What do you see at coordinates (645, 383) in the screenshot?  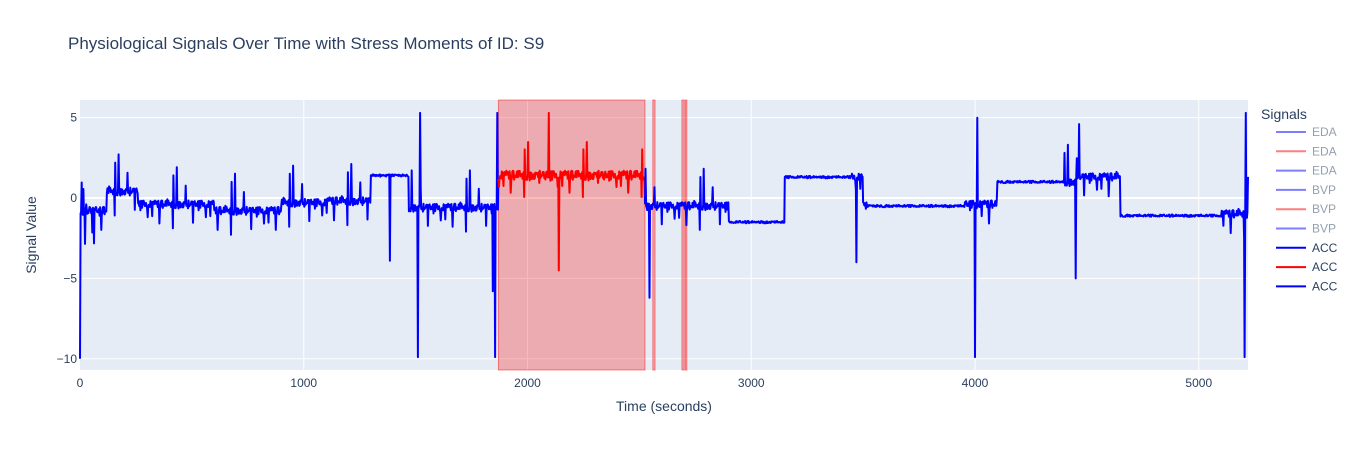 I see `x-axis-ticks: 0 1000 2000 3000 4000 5000` at bounding box center [645, 383].